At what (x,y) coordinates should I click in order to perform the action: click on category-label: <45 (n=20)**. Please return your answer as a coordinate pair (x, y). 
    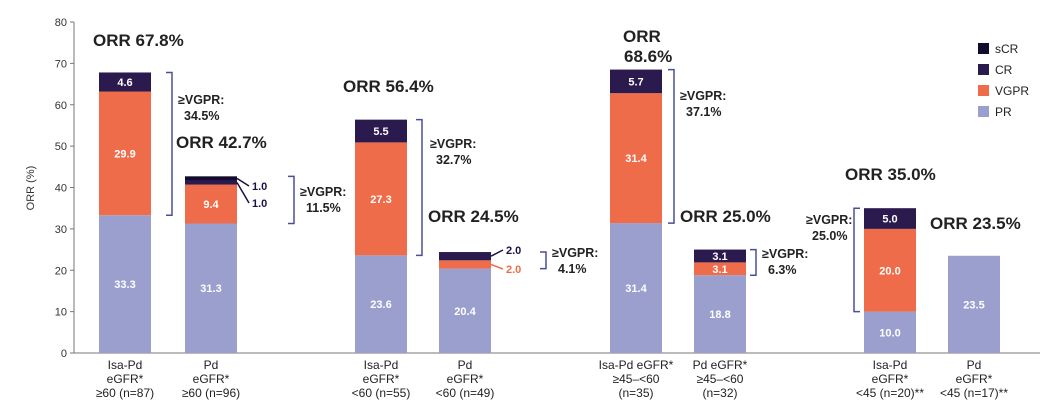
    Looking at the image, I should click on (890, 393).